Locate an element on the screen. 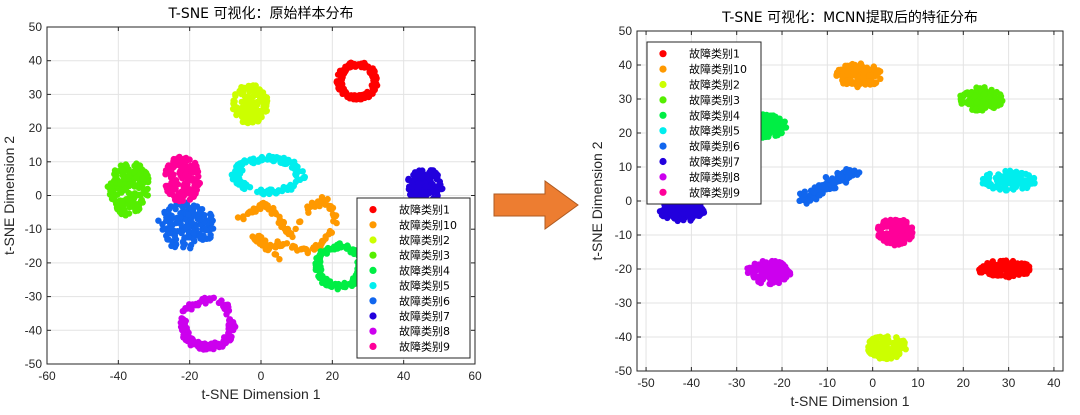 This screenshot has width=1080, height=415. y-tick-label: -40 is located at coordinates (34, 330).